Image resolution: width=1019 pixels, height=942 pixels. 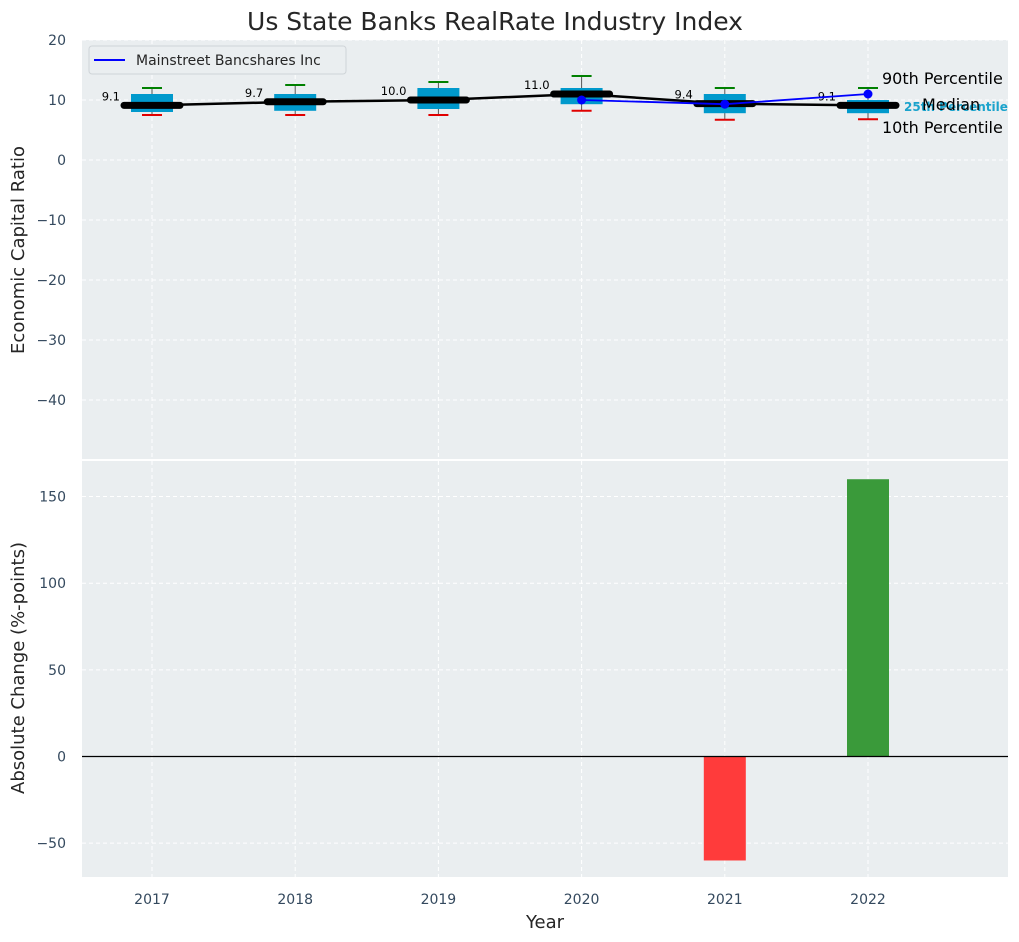 I want to click on x-tick-label: 2022, so click(x=868, y=900).